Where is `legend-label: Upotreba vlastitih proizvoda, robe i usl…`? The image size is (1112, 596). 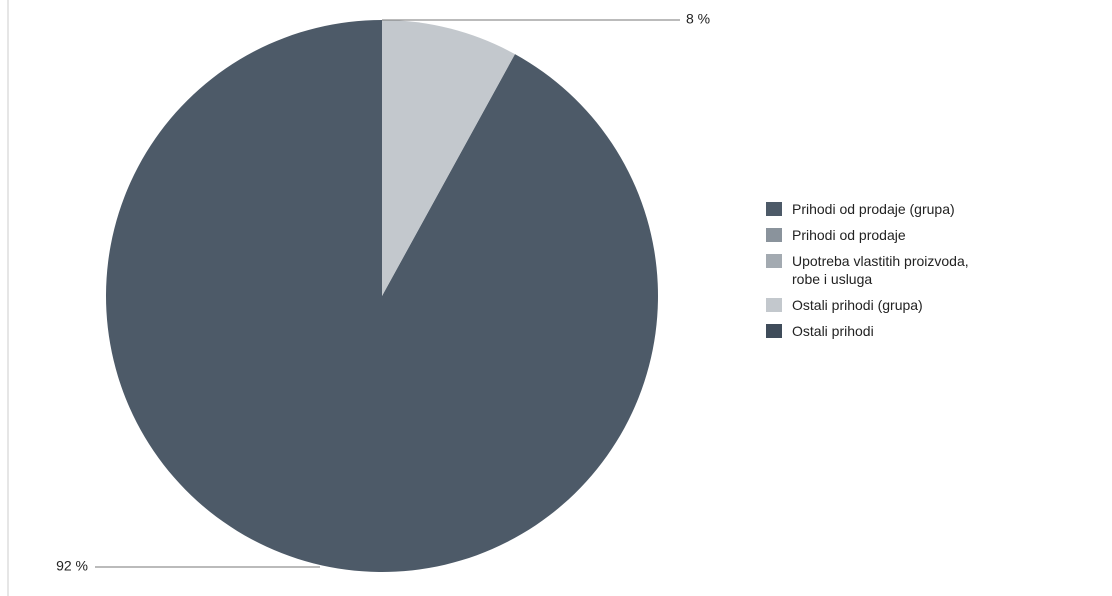 legend-label: Upotreba vlastitih proizvoda, robe i usl… is located at coordinates (880, 270).